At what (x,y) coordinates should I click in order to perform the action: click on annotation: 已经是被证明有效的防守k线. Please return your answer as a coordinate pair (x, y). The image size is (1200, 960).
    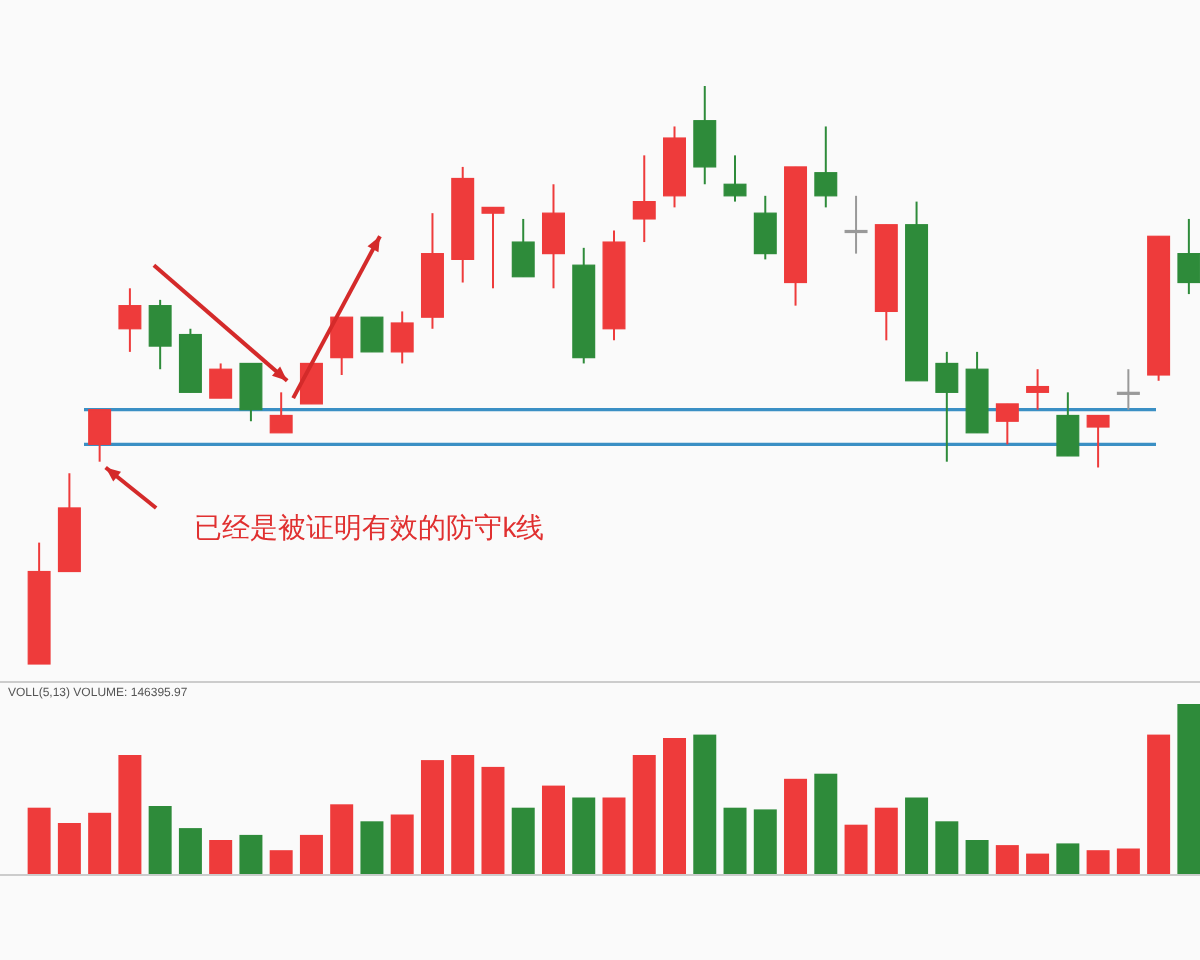
    Looking at the image, I should click on (369, 526).